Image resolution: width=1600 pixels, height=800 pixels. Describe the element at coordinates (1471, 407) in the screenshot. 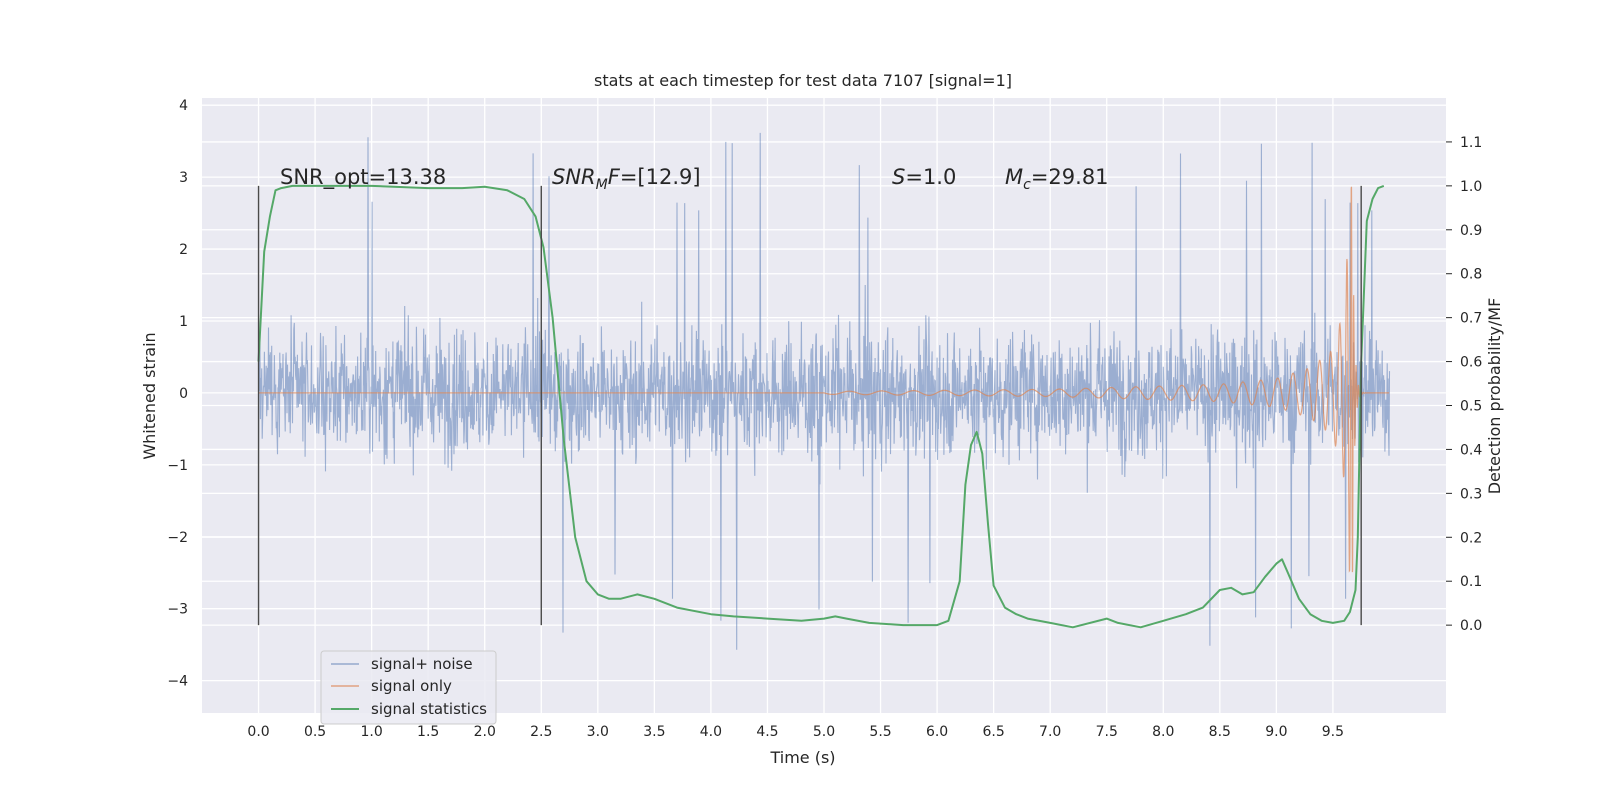

I see `y-tick-label-right: 0.5` at that location.